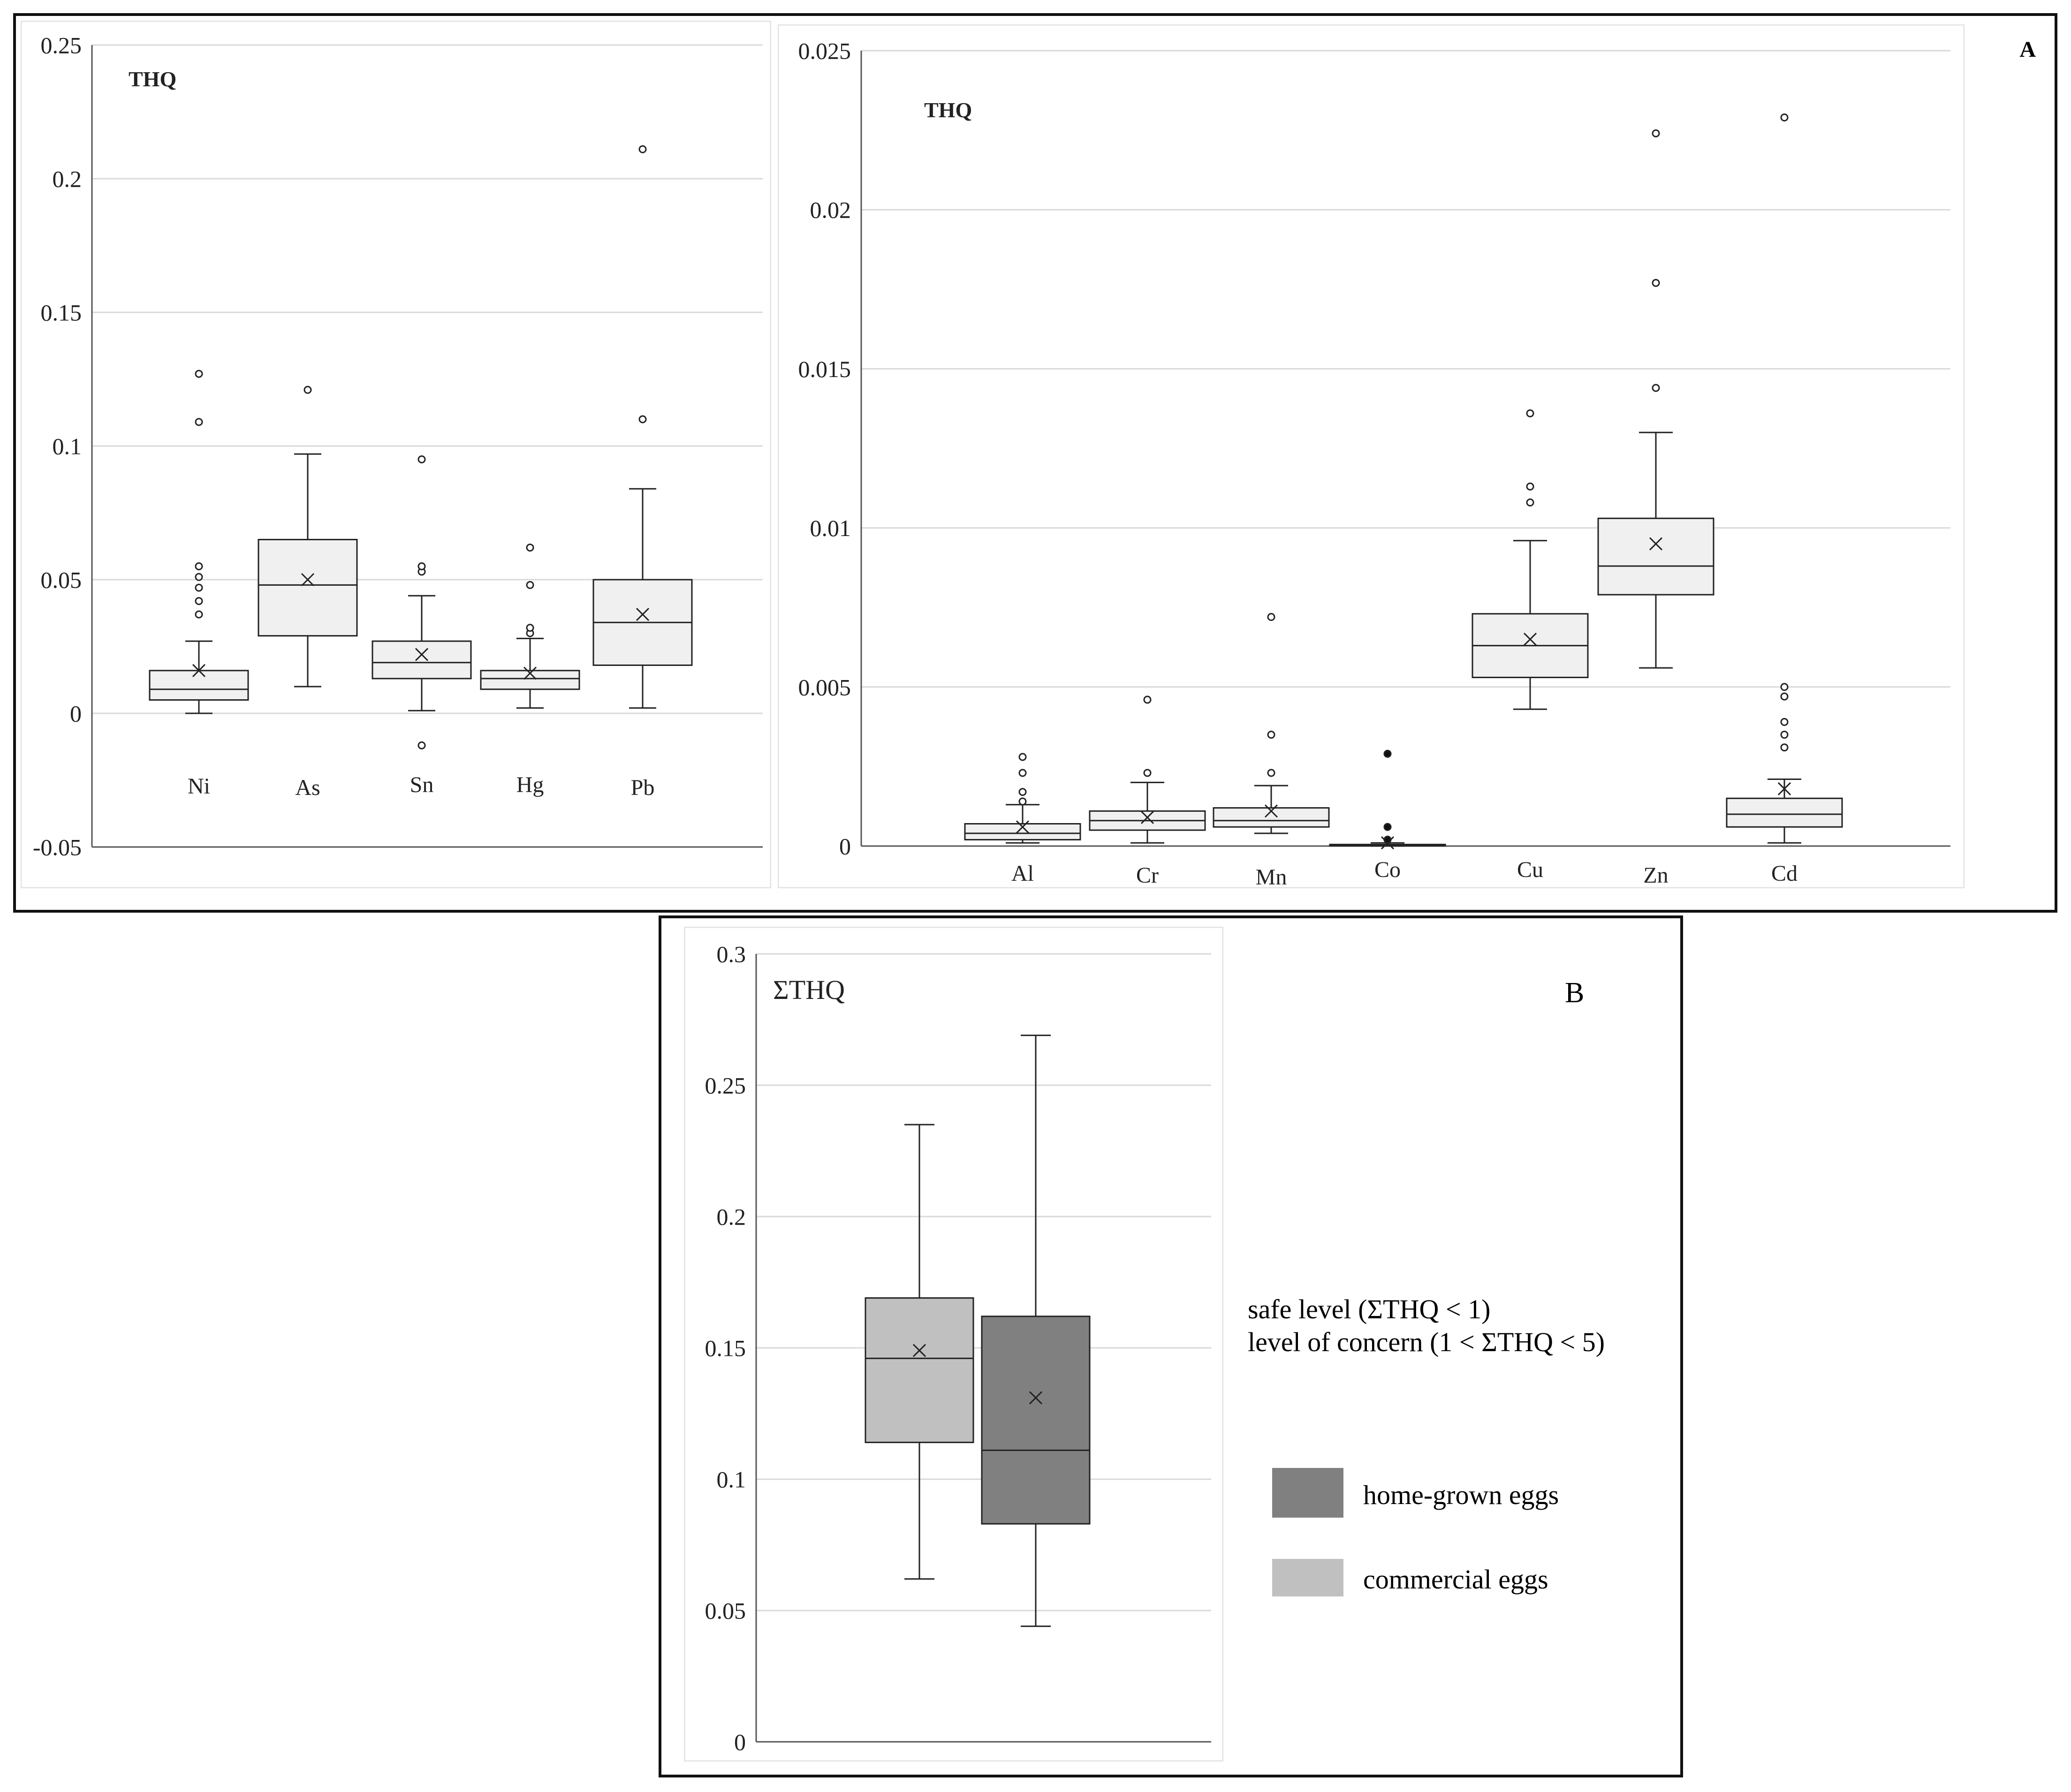 The width and height of the screenshot is (2071, 1792). Describe the element at coordinates (1271, 773) in the screenshot. I see `outlier-mn` at that location.